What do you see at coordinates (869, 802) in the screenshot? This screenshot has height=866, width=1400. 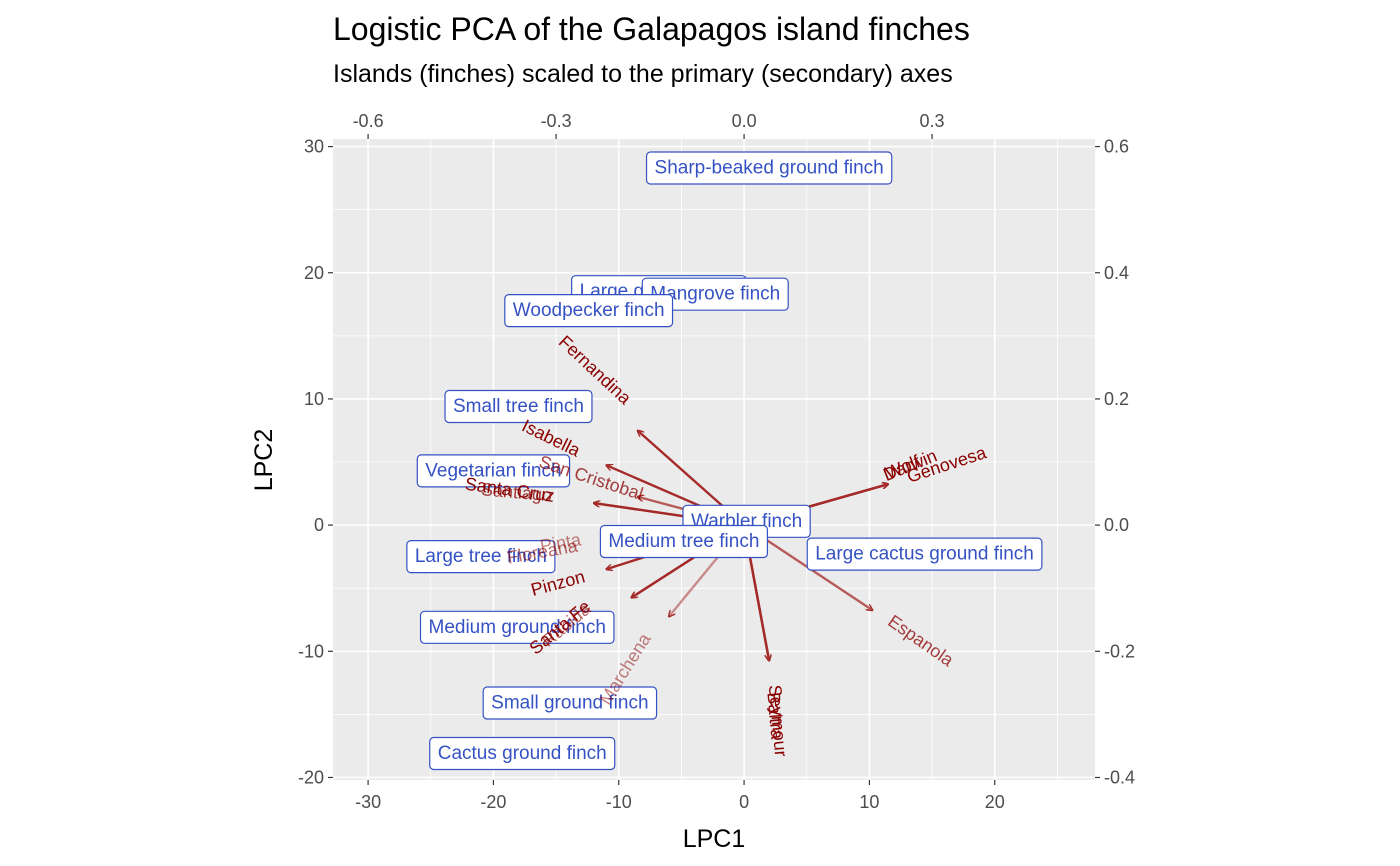 I see `x-tick-label: 10` at bounding box center [869, 802].